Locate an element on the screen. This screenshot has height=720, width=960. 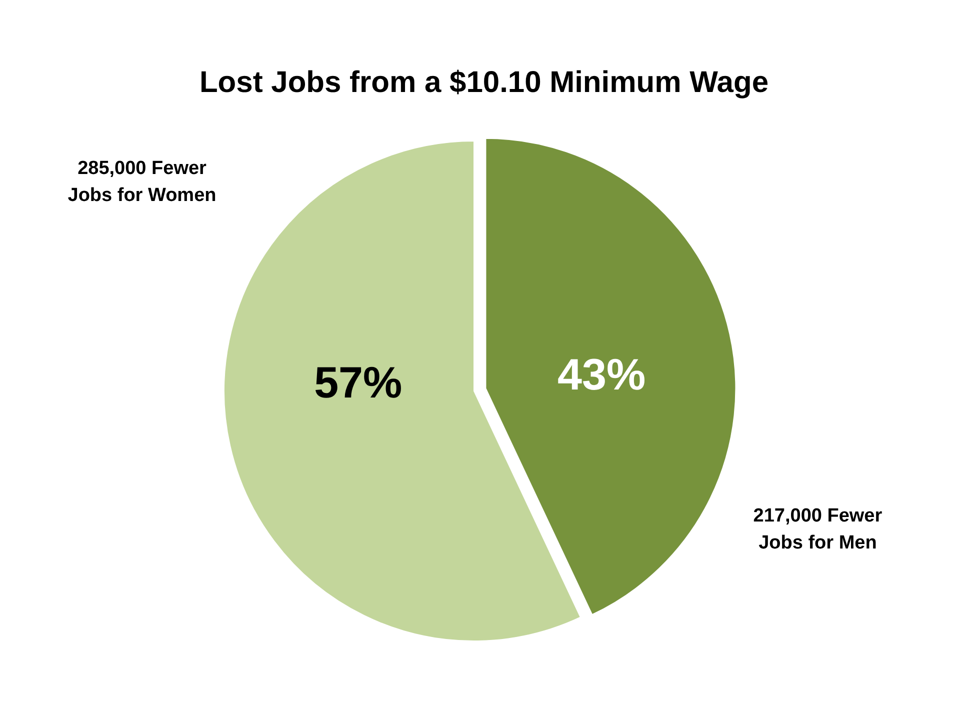
data-label: 57% is located at coordinates (358, 383).